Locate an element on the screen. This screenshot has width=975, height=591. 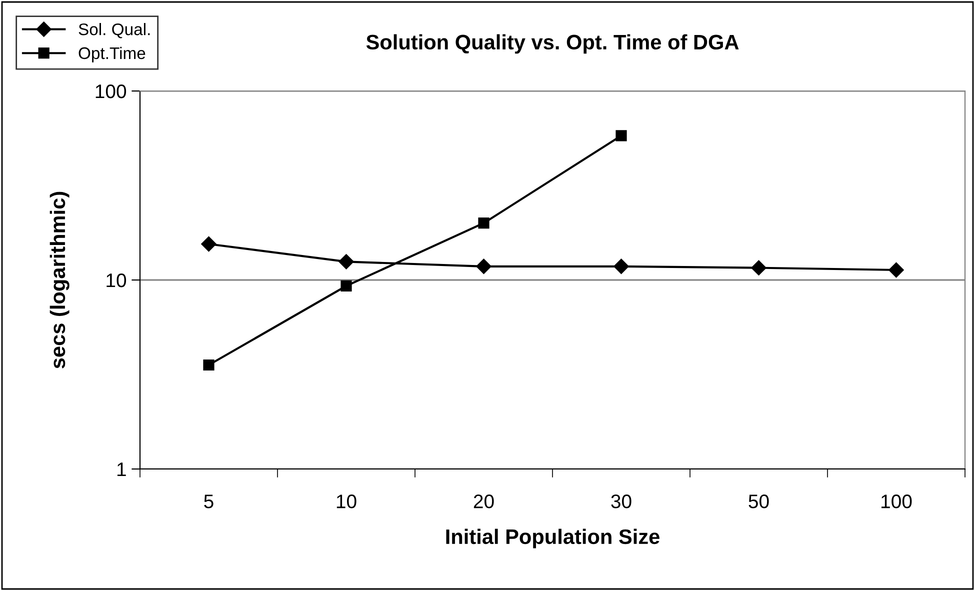
legend-label: Sol. Qual. is located at coordinates (114, 30).